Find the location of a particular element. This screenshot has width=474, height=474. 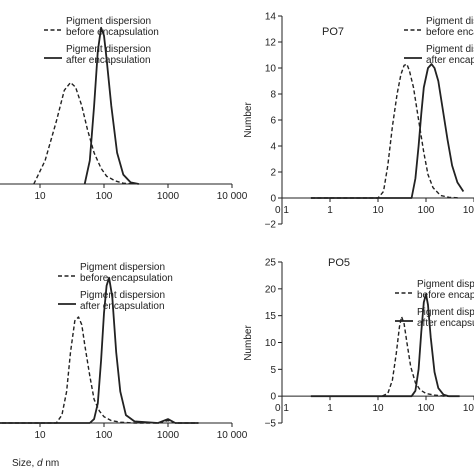

y-tick-label: 6 is located at coordinates (273, 121).